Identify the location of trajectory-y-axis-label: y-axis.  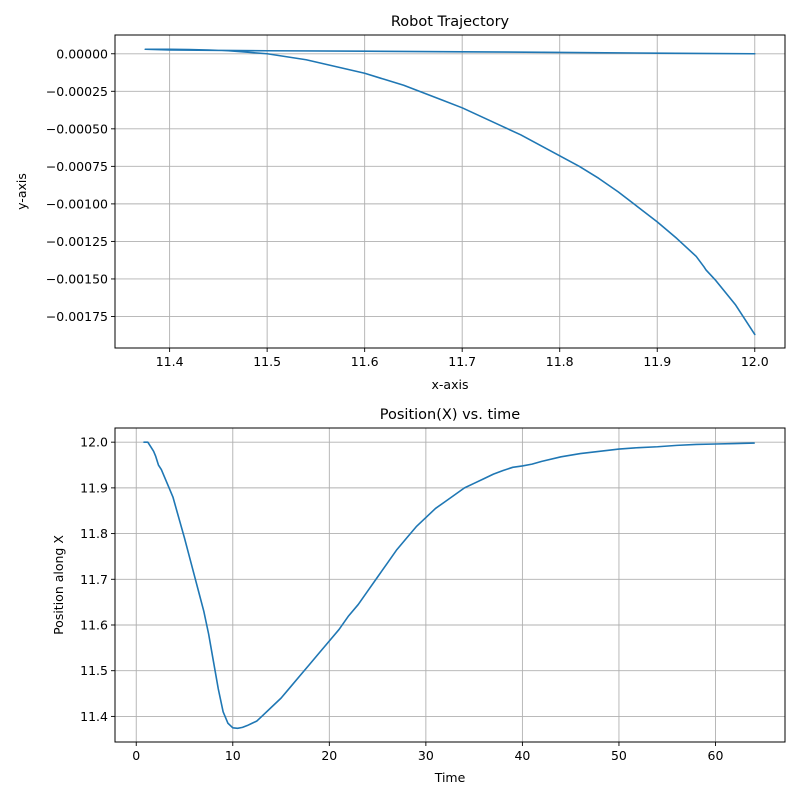
(21, 191).